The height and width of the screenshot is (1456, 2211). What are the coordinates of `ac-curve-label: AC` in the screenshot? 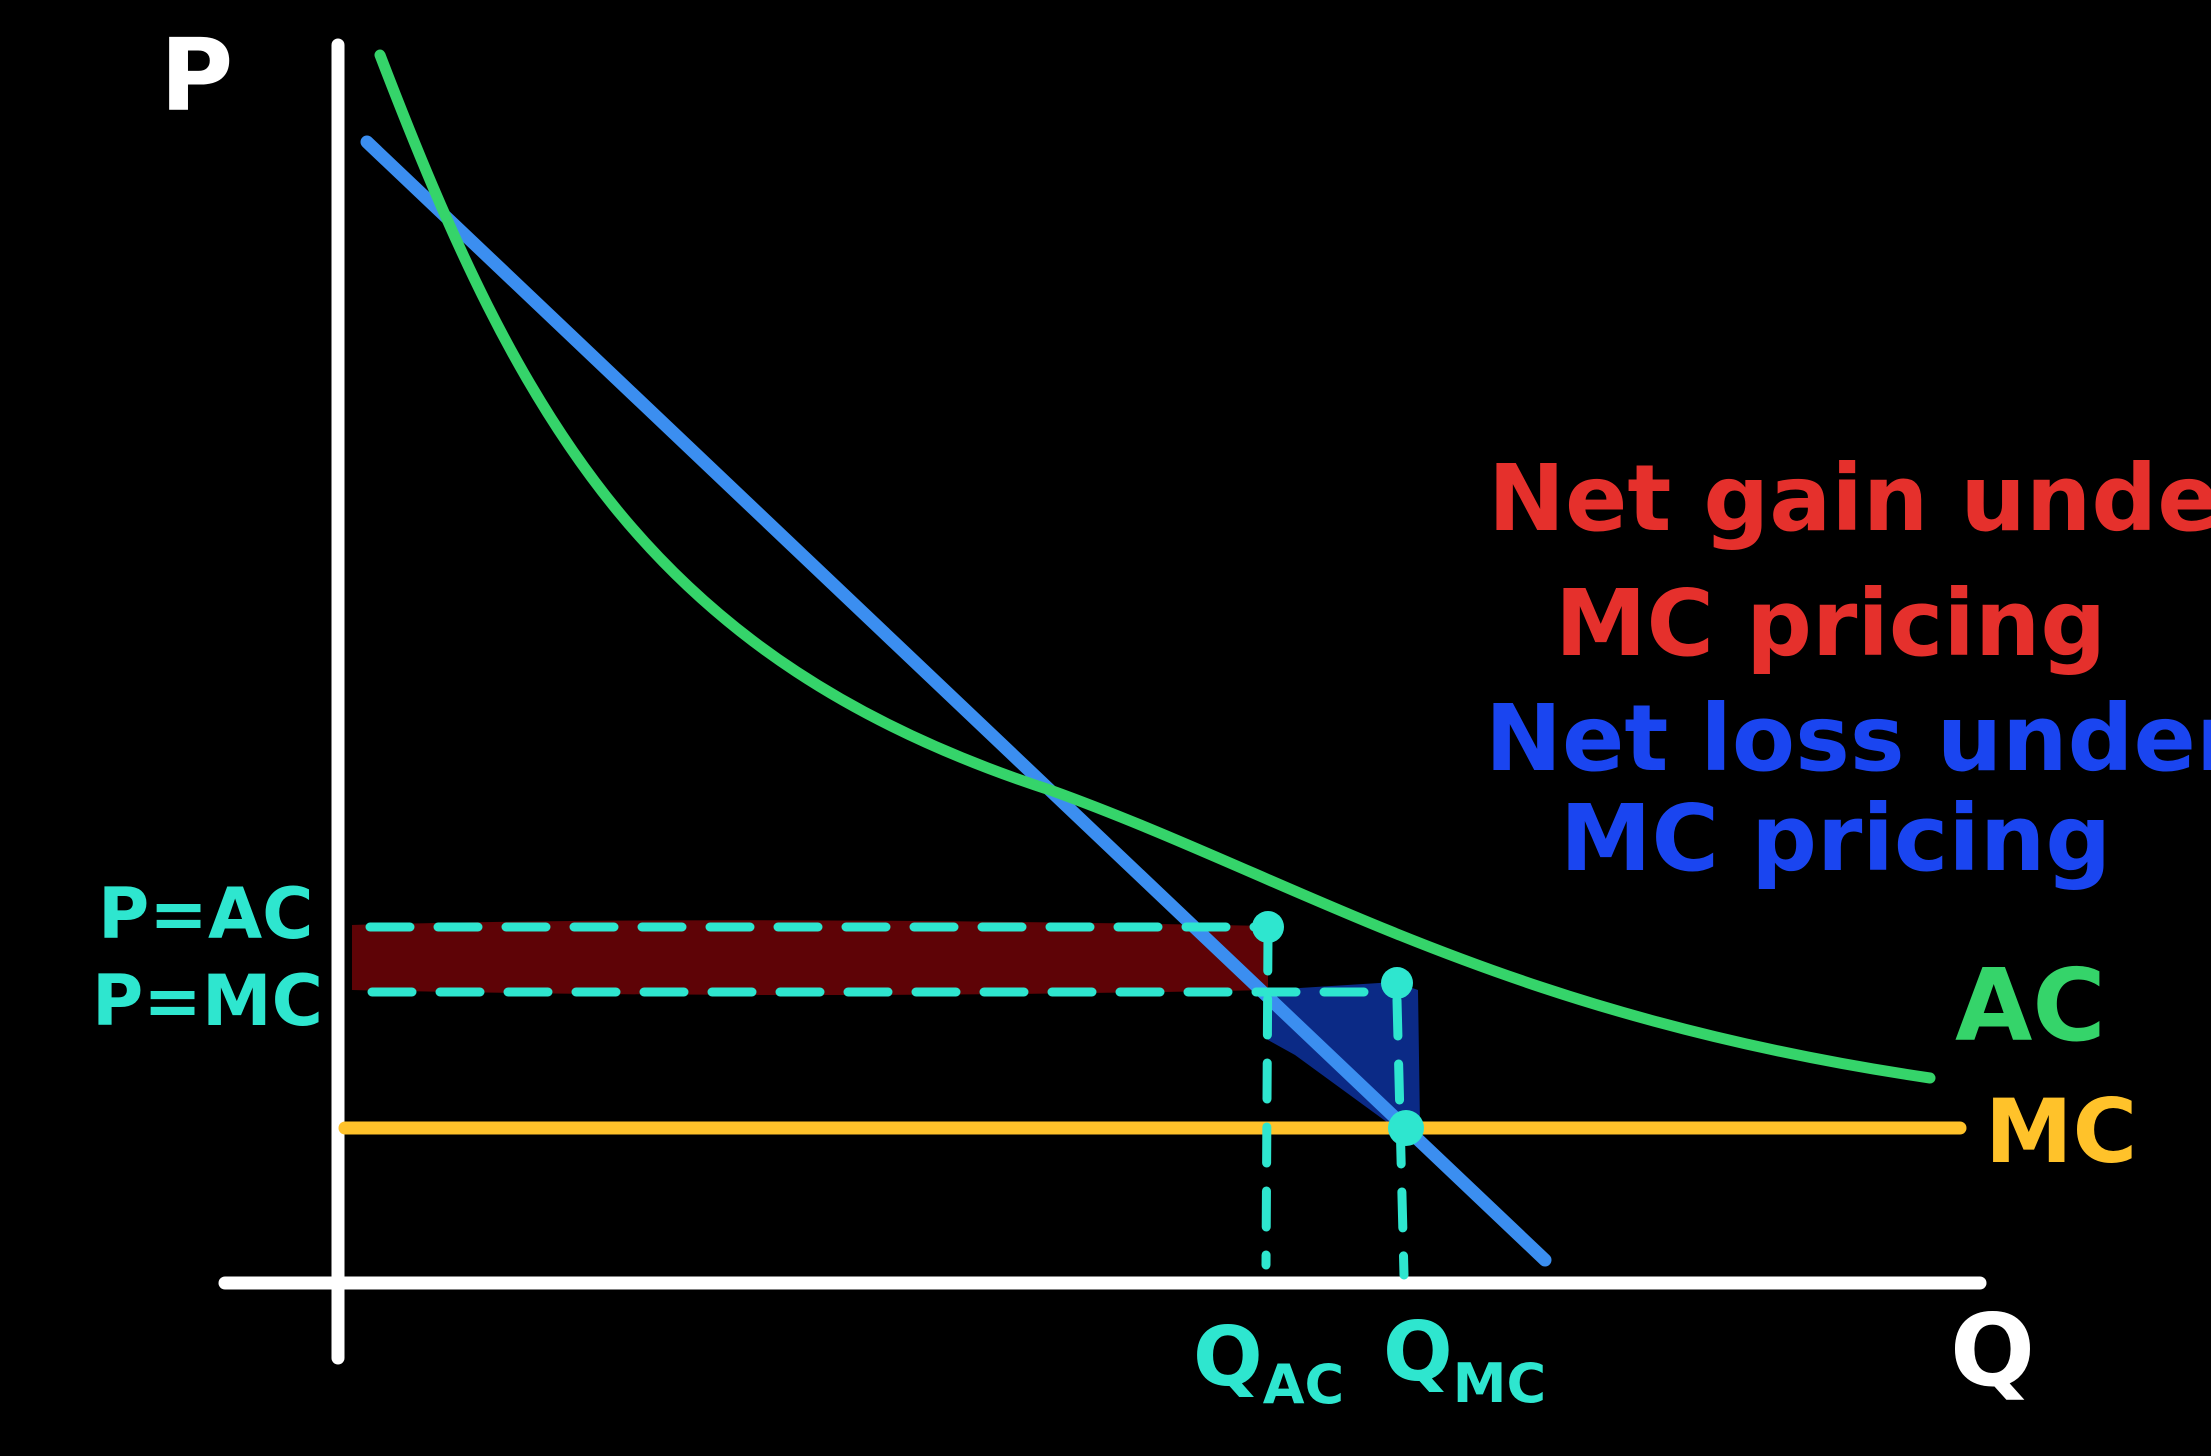 It's located at (2030, 1005).